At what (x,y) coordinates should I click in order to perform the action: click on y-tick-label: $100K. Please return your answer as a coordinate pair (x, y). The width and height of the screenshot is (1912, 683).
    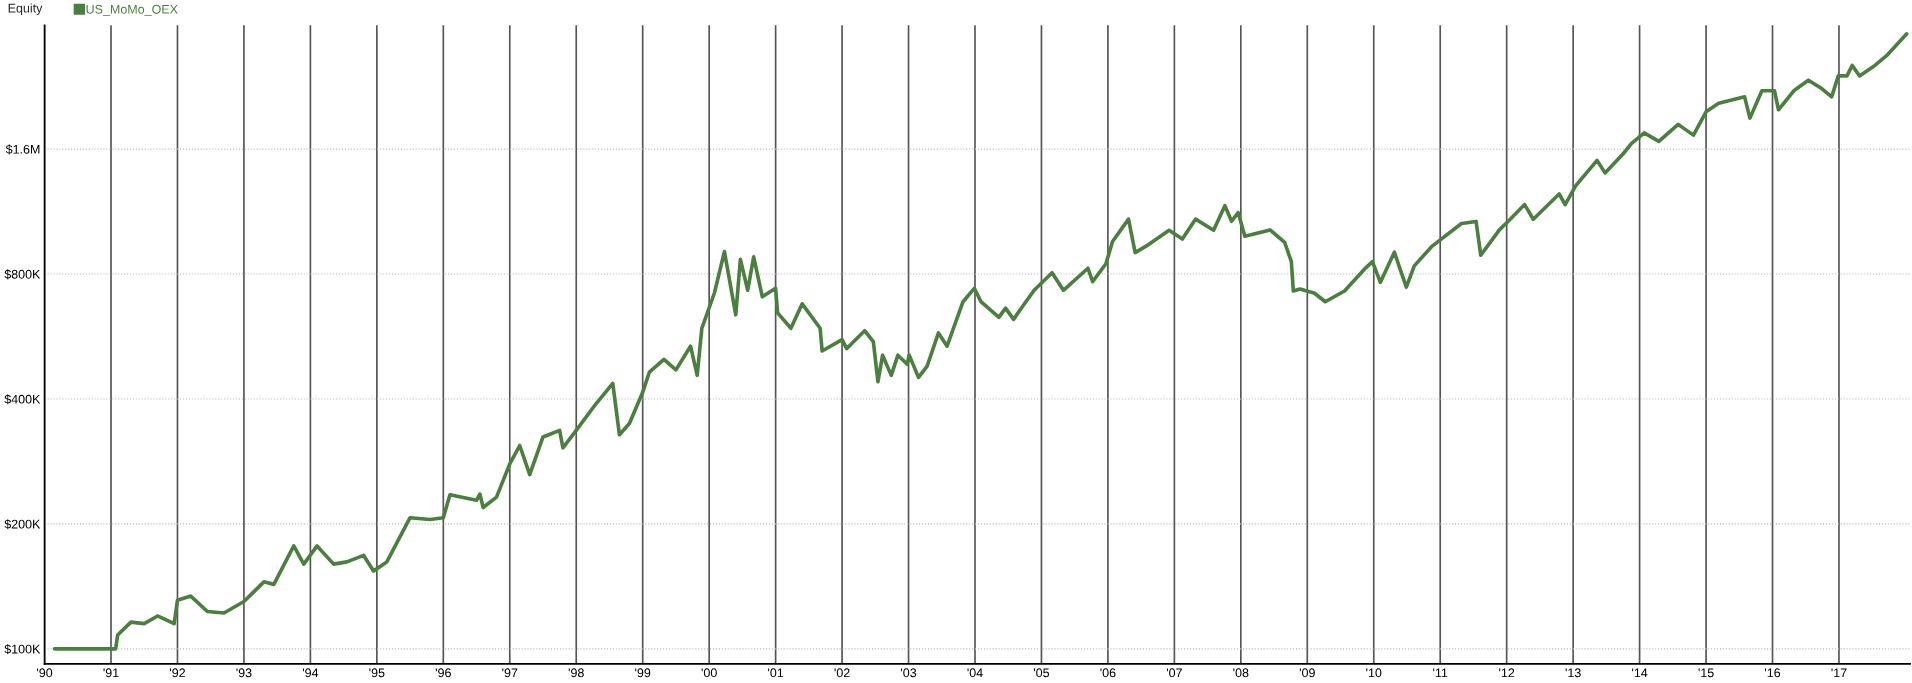
    Looking at the image, I should click on (22, 649).